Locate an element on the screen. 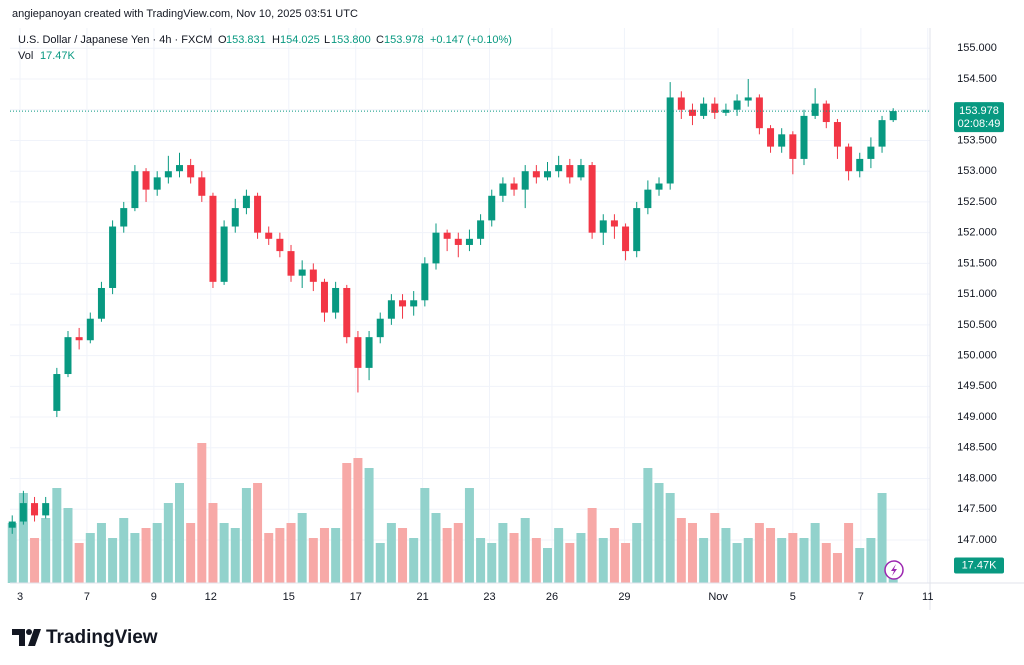 The image size is (1024, 665). logo-slash is located at coordinates (34, 637).